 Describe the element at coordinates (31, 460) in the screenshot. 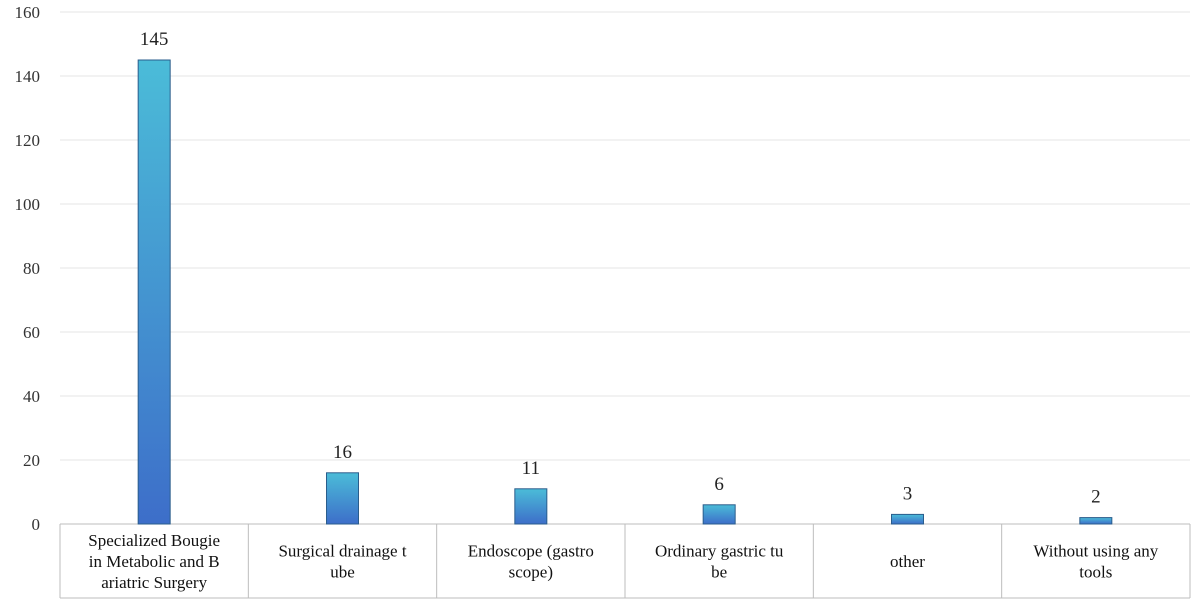

I see `y-tick-label: 20` at that location.